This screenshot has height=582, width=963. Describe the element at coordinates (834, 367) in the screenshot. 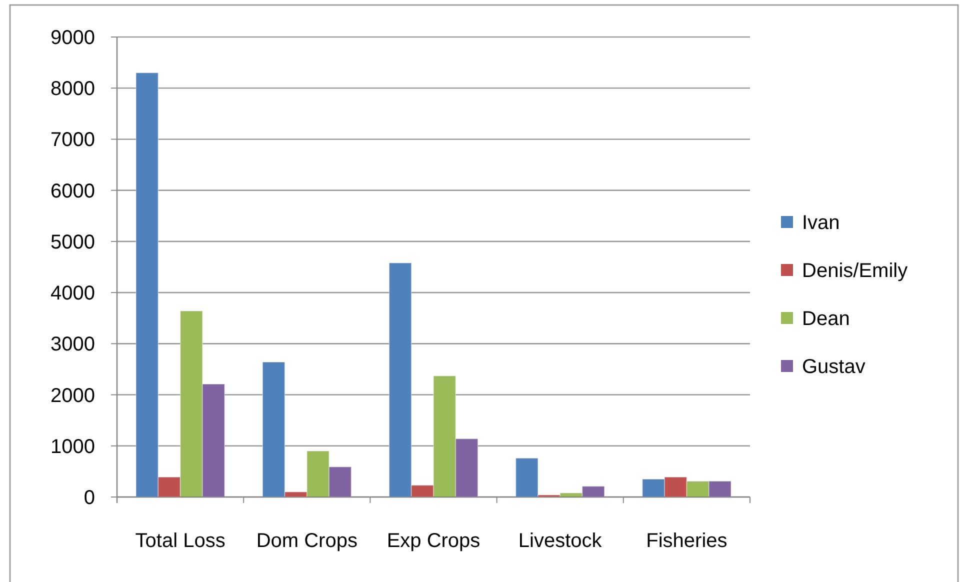

I see `legend-label: Gustav` at that location.